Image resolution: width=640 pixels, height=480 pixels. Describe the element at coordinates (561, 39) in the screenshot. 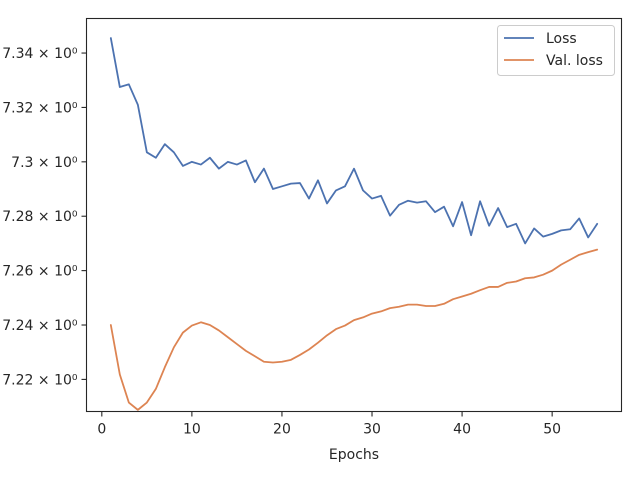

I see `legend-label-loss: Loss` at that location.